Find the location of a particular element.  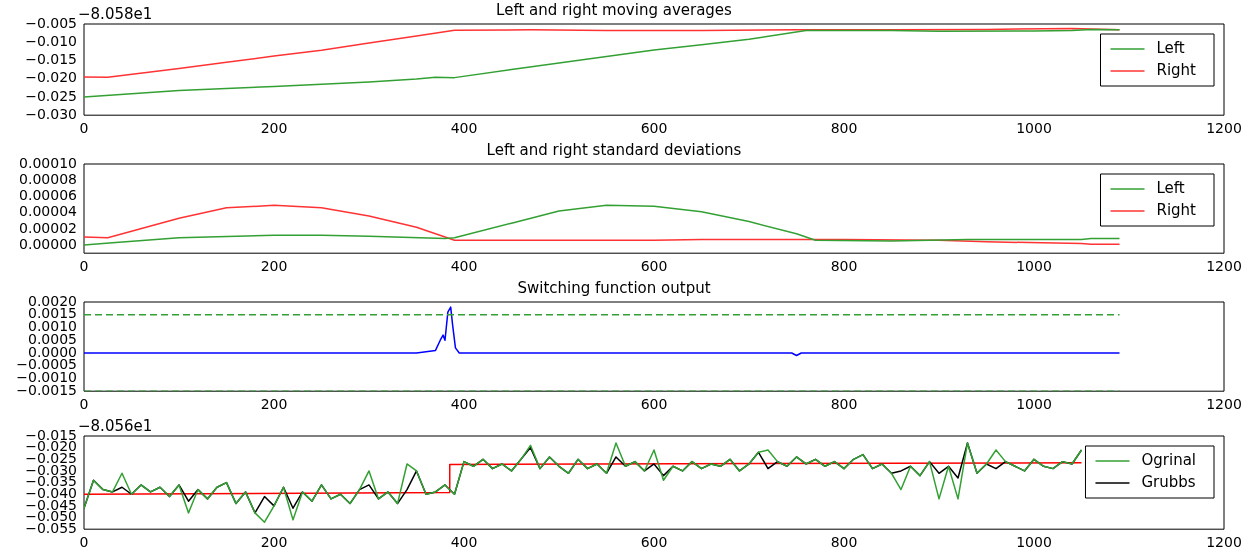

y-tick-label: 0.00000 is located at coordinates (48, 243).